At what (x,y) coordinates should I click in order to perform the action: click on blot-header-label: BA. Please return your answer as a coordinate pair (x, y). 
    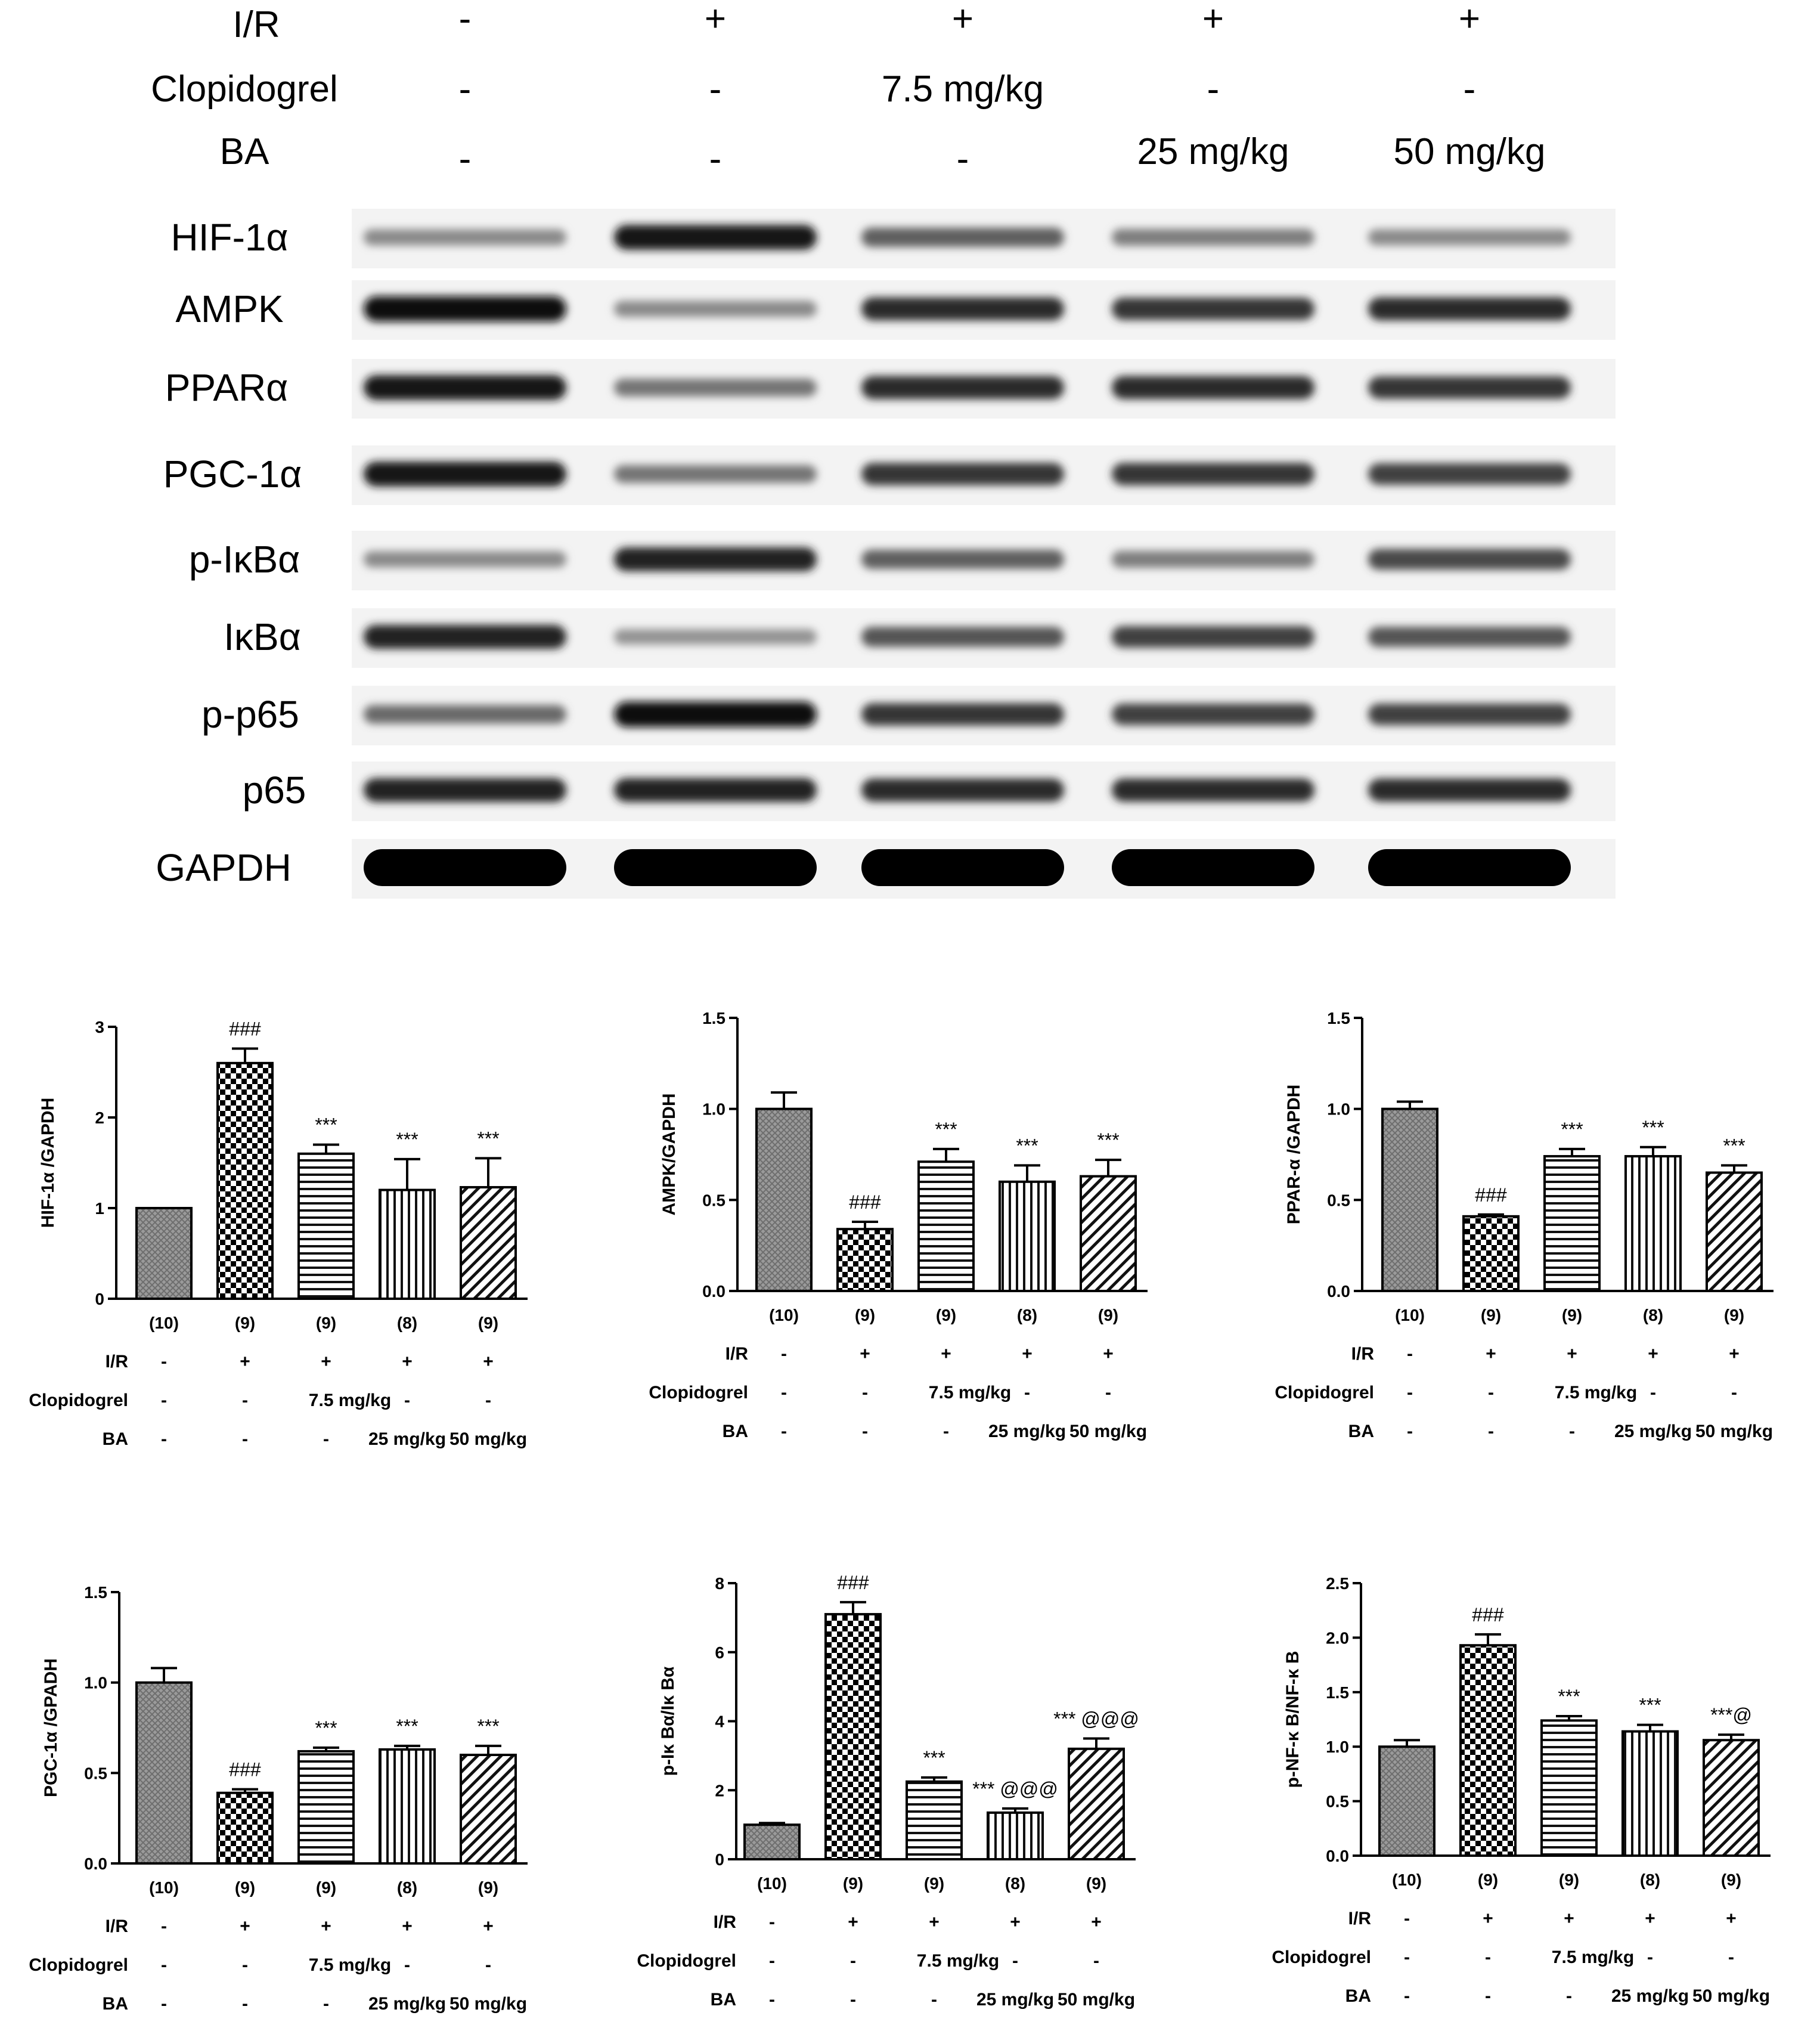
    Looking at the image, I should click on (245, 151).